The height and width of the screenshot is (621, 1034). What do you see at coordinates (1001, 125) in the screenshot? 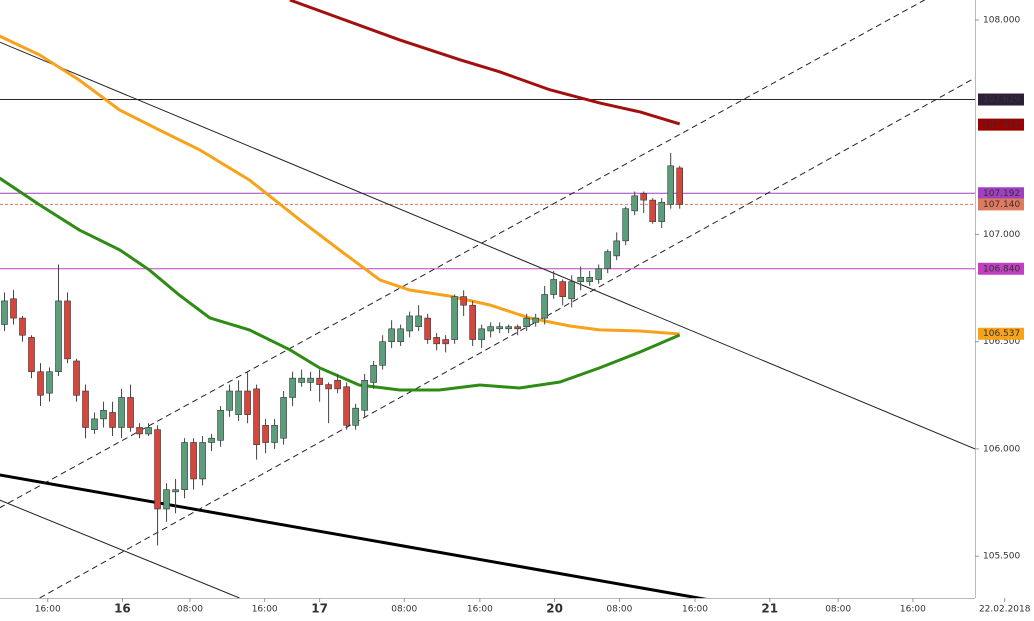
I see `level-label: 107.512` at bounding box center [1001, 125].